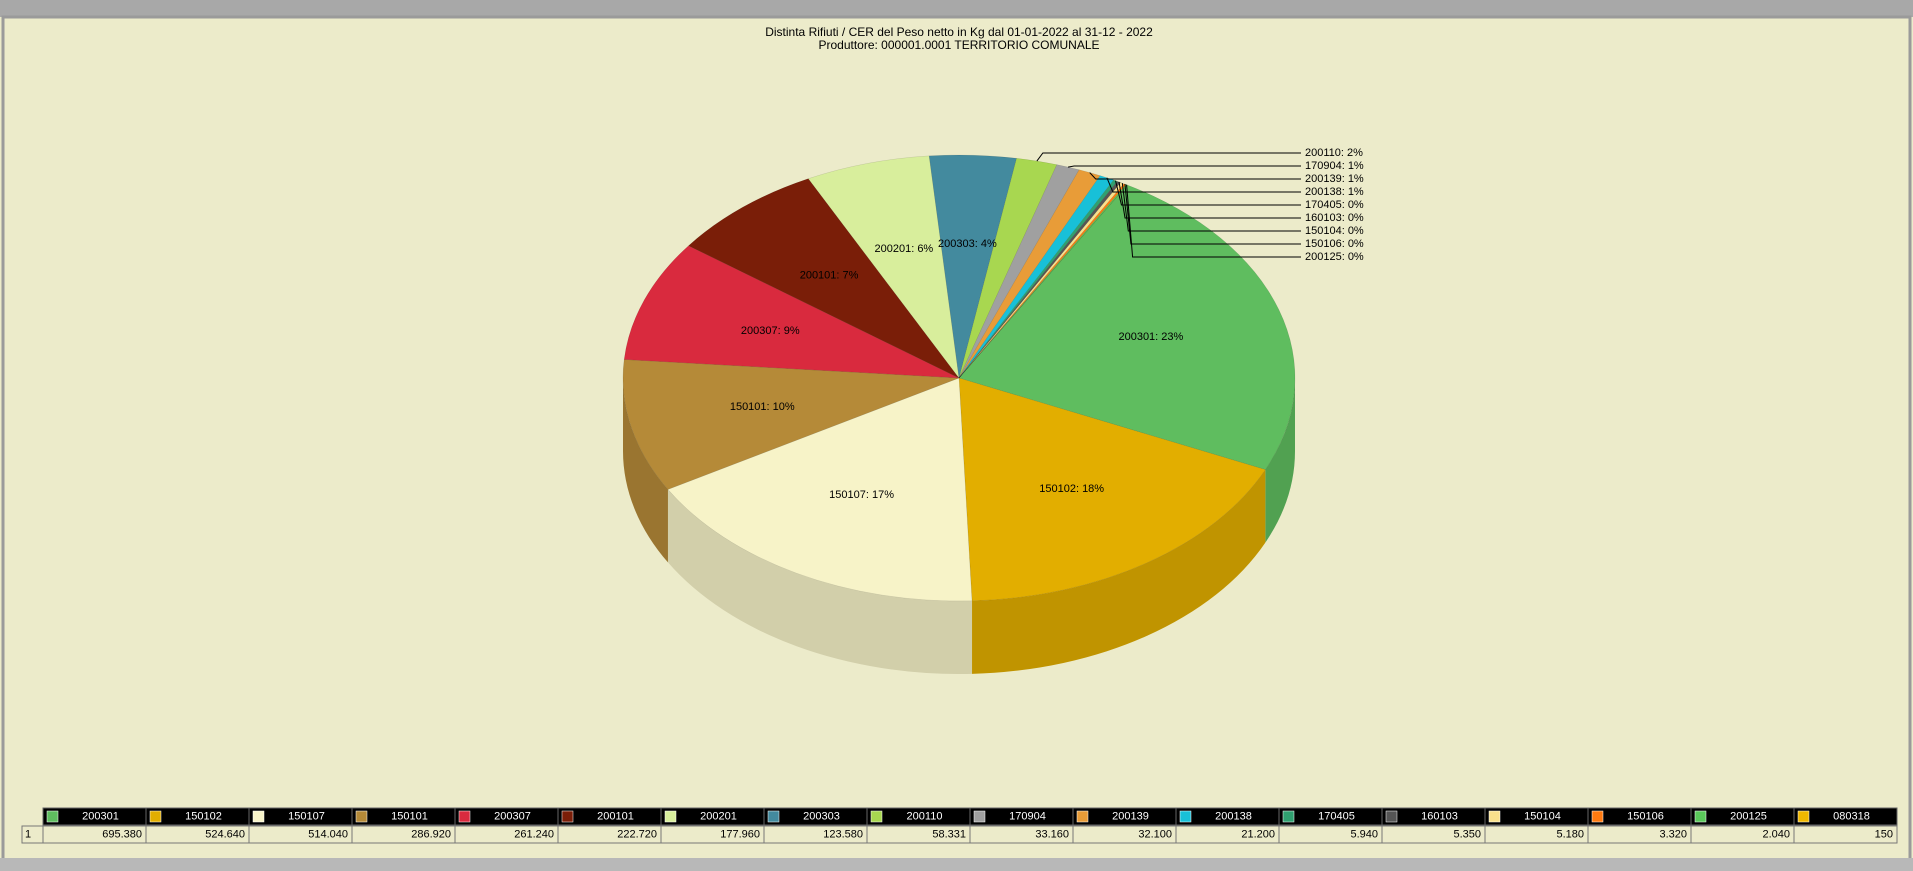 Image resolution: width=1913 pixels, height=871 pixels. I want to click on slice-label: 150107: 17%, so click(861, 495).